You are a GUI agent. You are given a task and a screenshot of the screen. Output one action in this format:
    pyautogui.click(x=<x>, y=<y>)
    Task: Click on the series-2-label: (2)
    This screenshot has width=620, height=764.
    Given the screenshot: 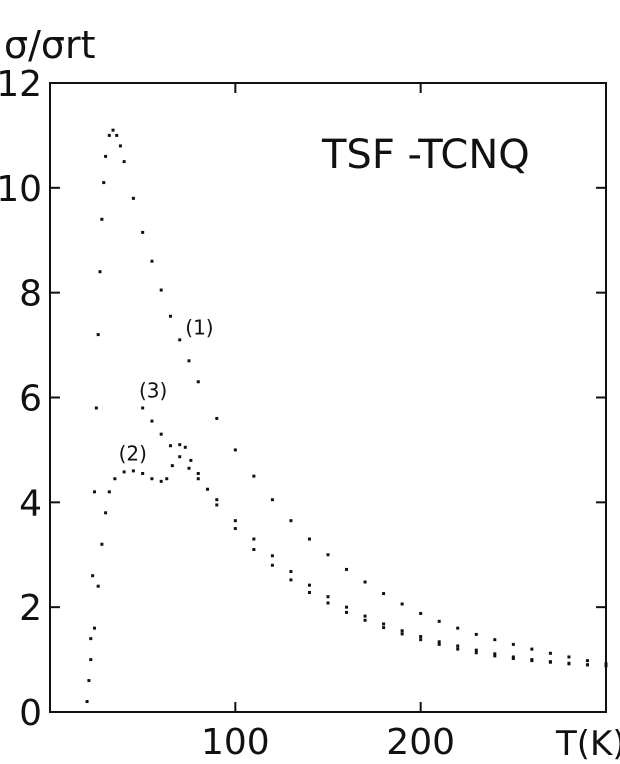 What is the action you would take?
    pyautogui.click(x=133, y=453)
    